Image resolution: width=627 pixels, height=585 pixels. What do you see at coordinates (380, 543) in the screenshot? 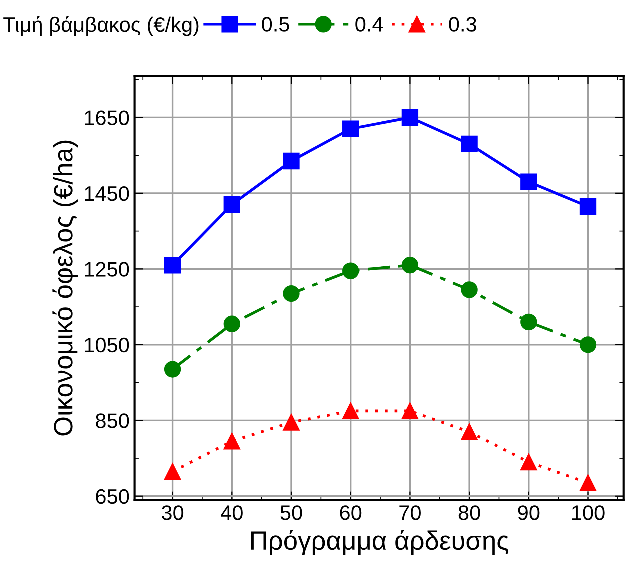
I see `x-axis-title: Πρόγραμμα άρδευσης` at bounding box center [380, 543].